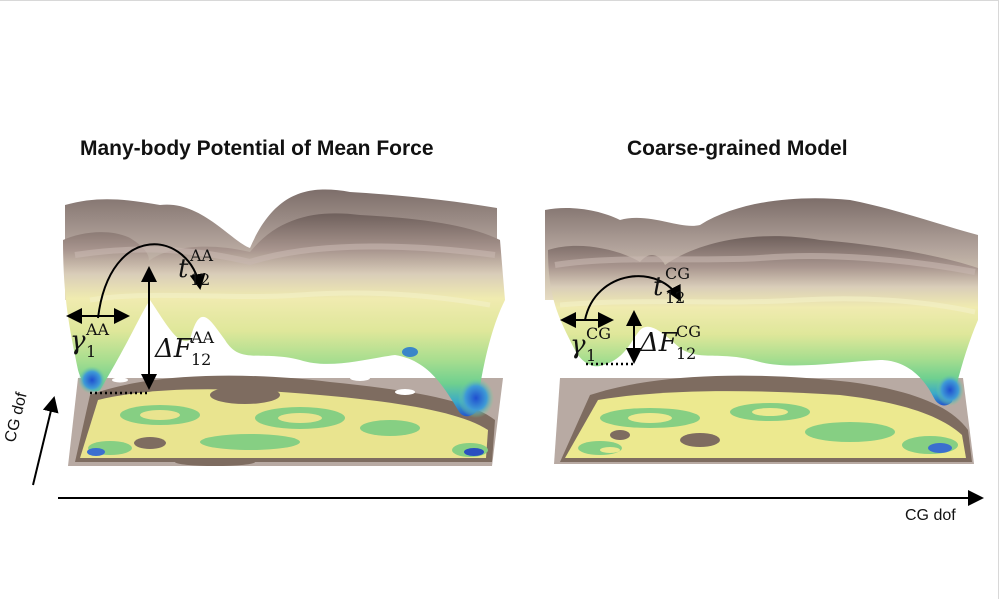 The image size is (999, 599). What do you see at coordinates (737, 148) in the screenshot?
I see `right-panel-title: Coarse-grained Model` at bounding box center [737, 148].